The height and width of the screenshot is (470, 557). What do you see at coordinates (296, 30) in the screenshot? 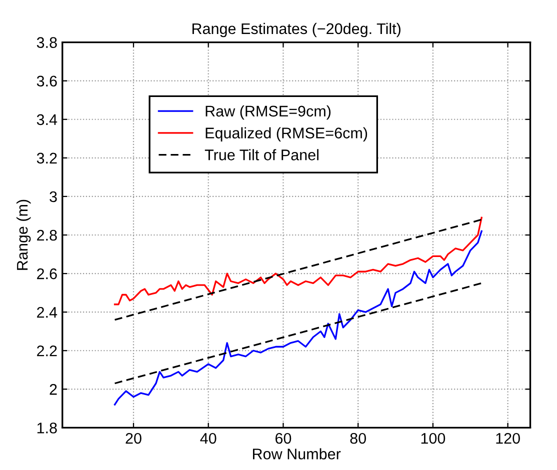
I see `chart-title: Range Estimates (−20deg. Tilt)` at bounding box center [296, 30].